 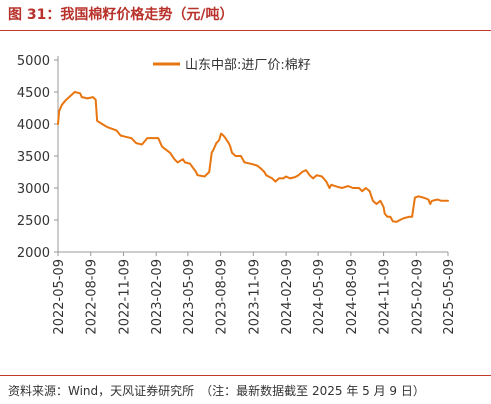 I want to click on x-tick-label: 2022-05-09, so click(x=59, y=297).